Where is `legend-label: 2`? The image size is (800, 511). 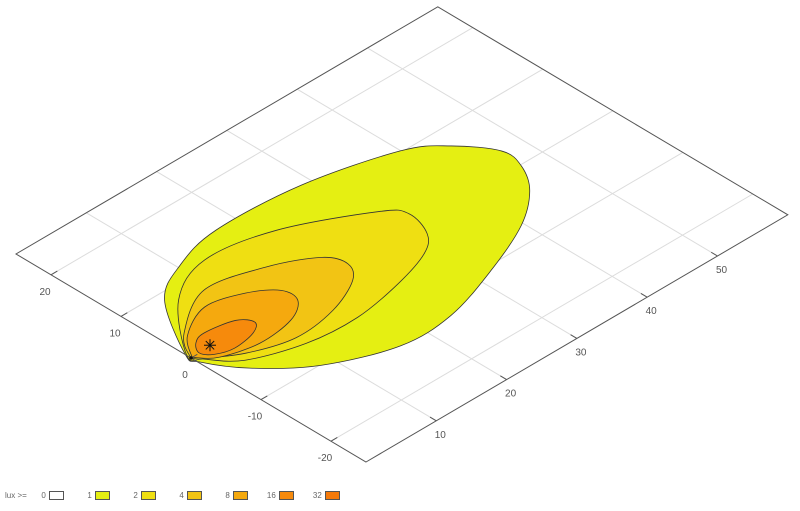
legend-label: 2 is located at coordinates (135, 495).